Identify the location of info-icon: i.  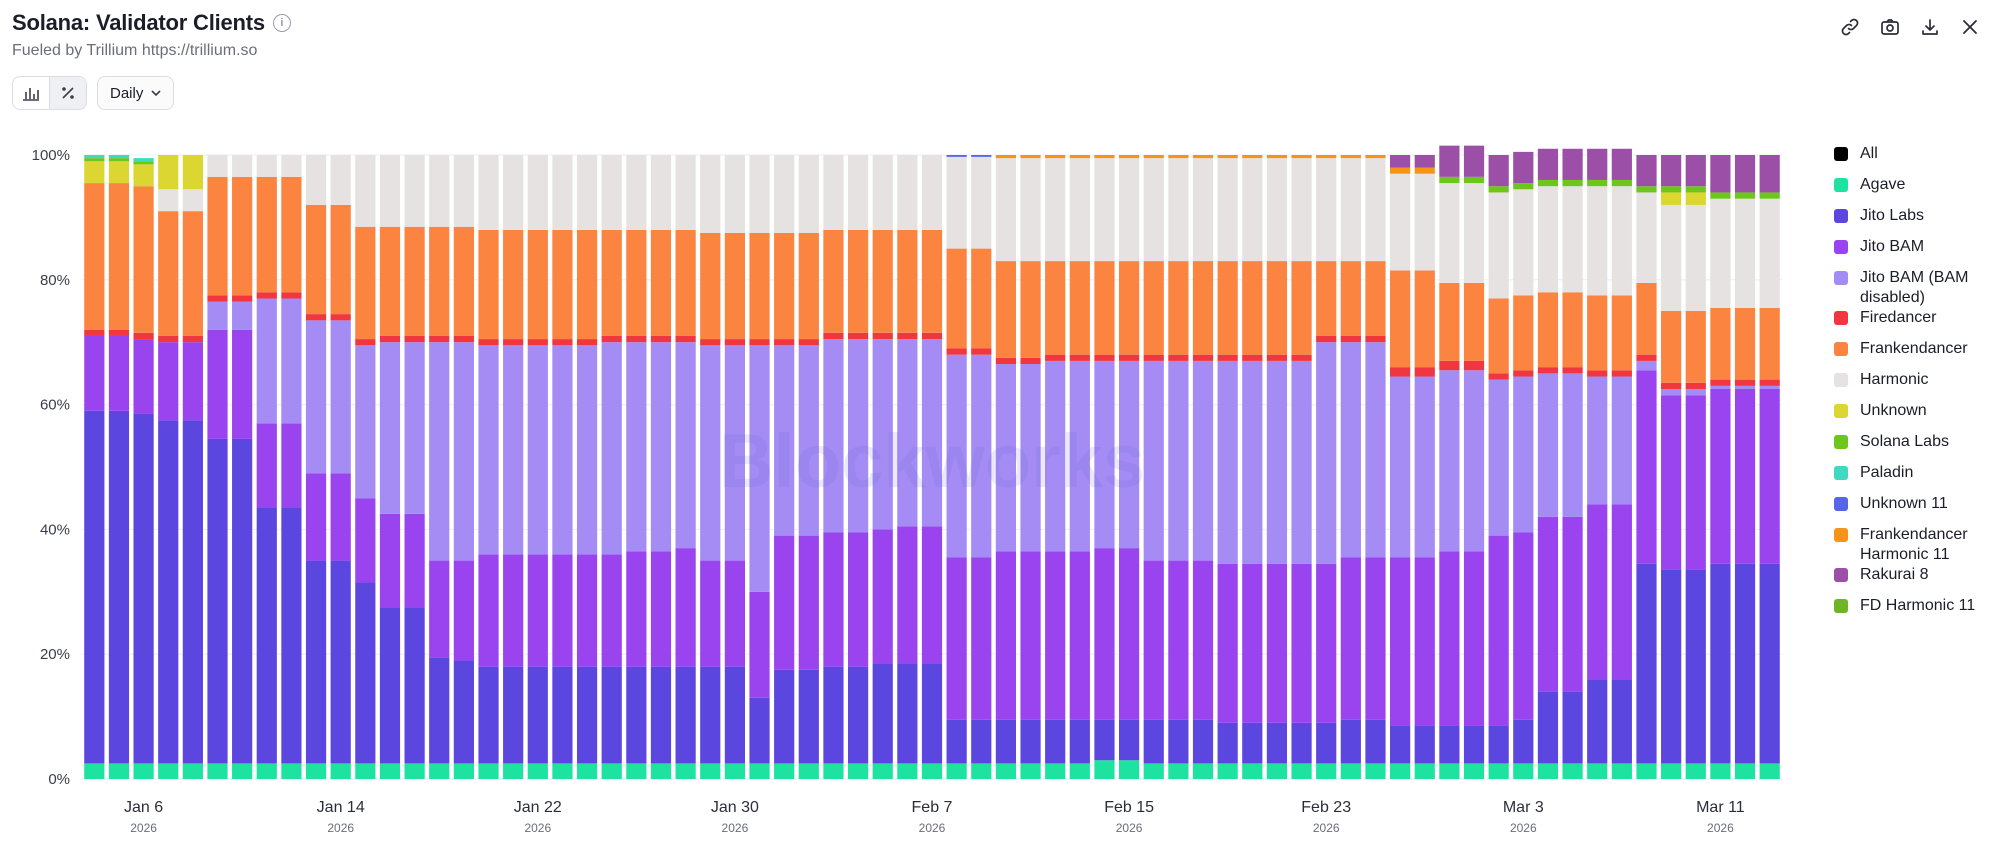
(281, 23).